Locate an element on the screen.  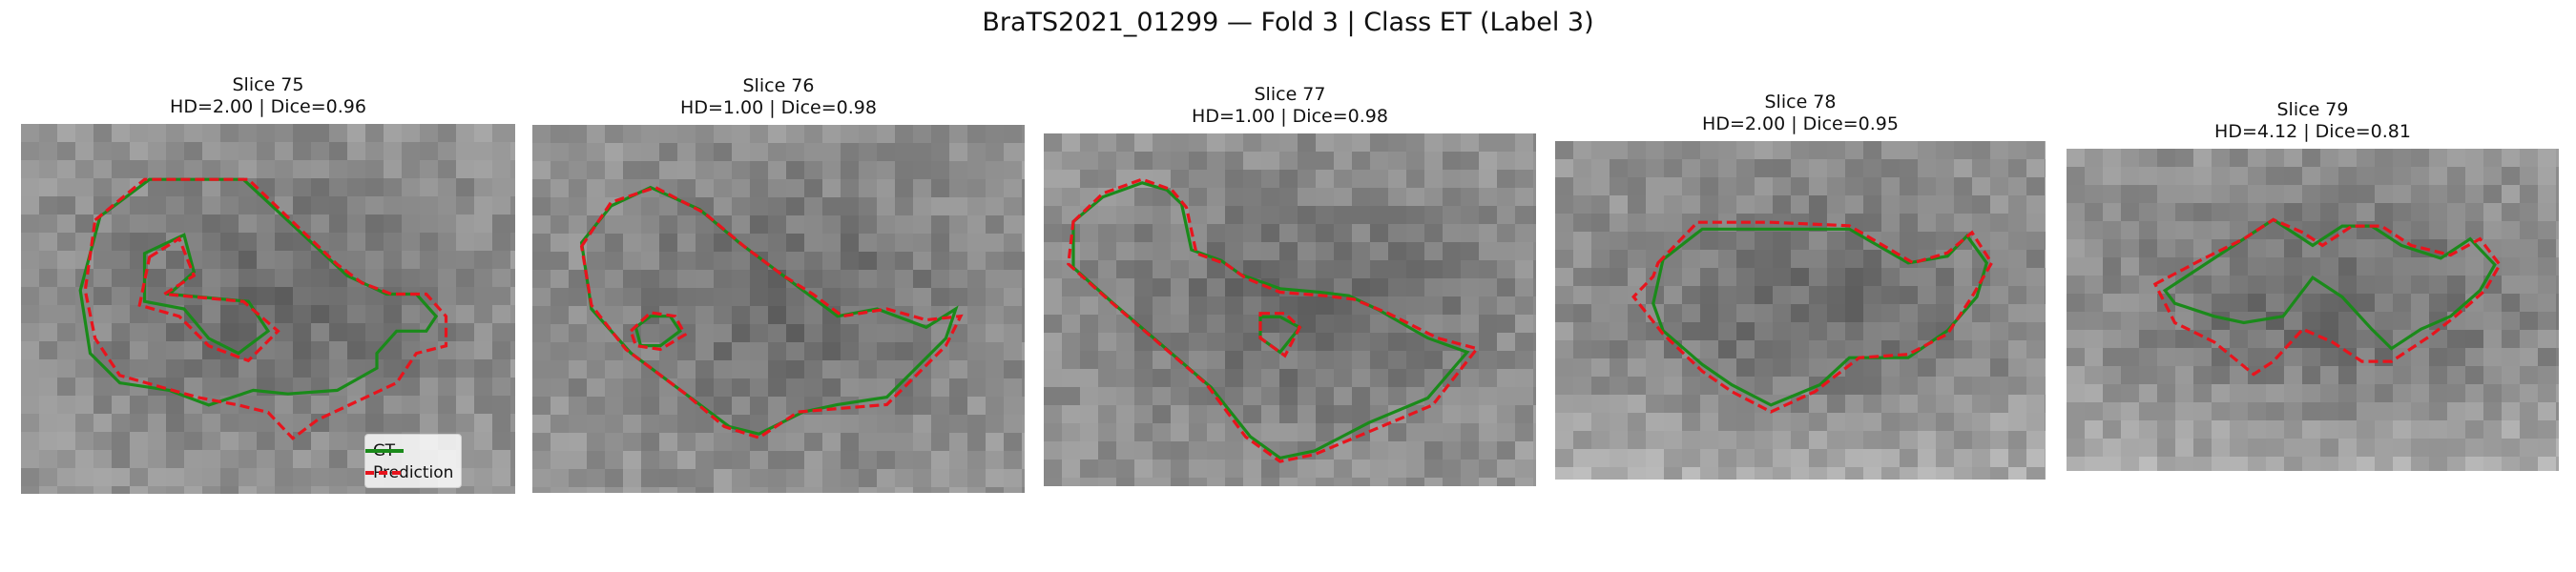
panel-title: Slice 79 is located at coordinates (2312, 110).